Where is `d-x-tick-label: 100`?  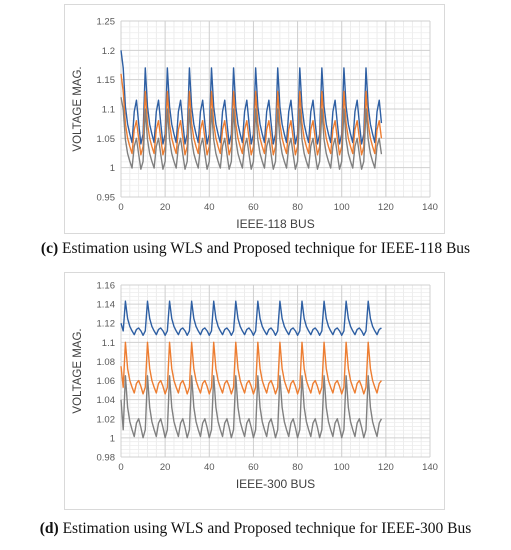 d-x-tick-label: 100 is located at coordinates (342, 467).